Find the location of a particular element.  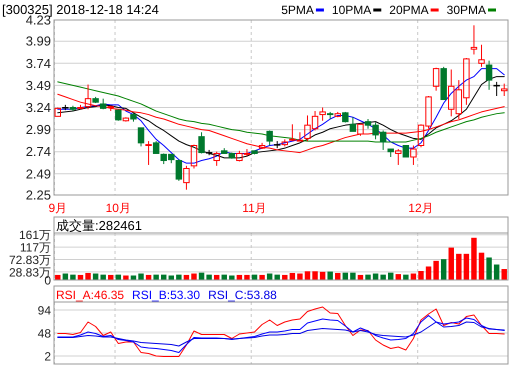

y-tick-label: 161万 is located at coordinates (34, 235).